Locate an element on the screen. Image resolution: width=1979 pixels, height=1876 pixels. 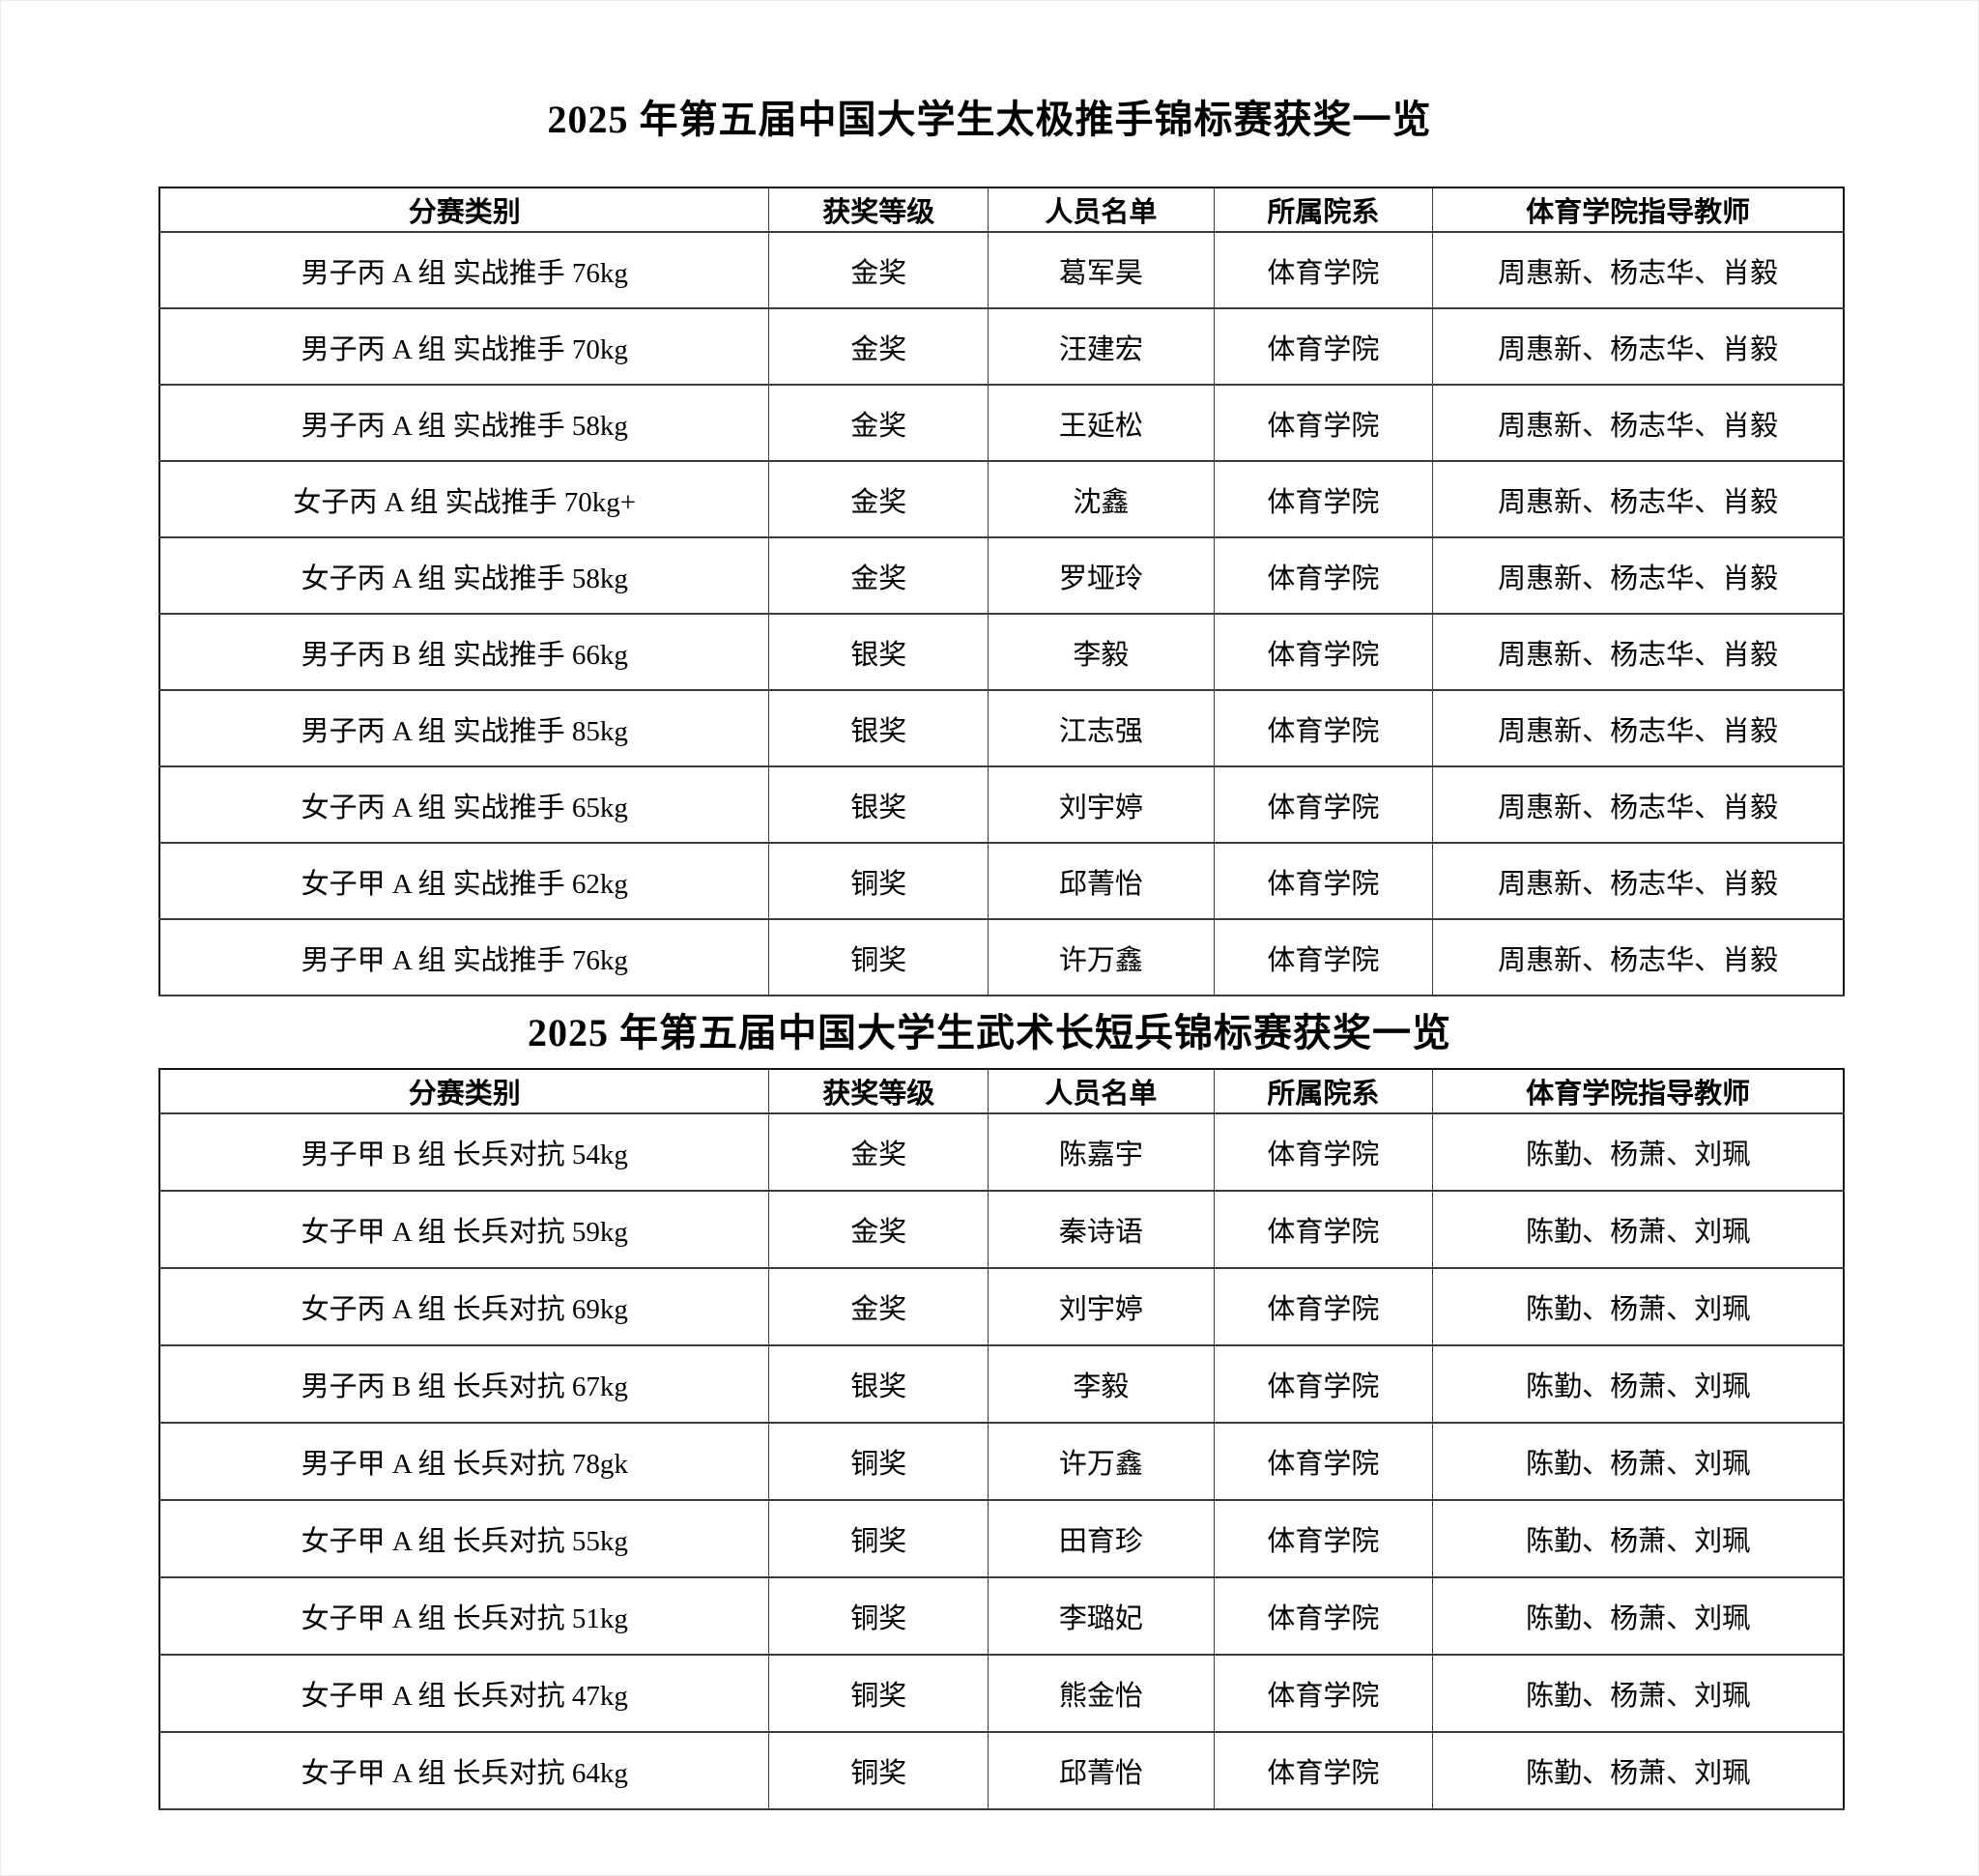
award-row: 女子甲 A 组 长兵对抗 51kg 铜奖 李璐妃 体育学院 陈勤、杨萧、刘珮 is located at coordinates (1001, 1616).